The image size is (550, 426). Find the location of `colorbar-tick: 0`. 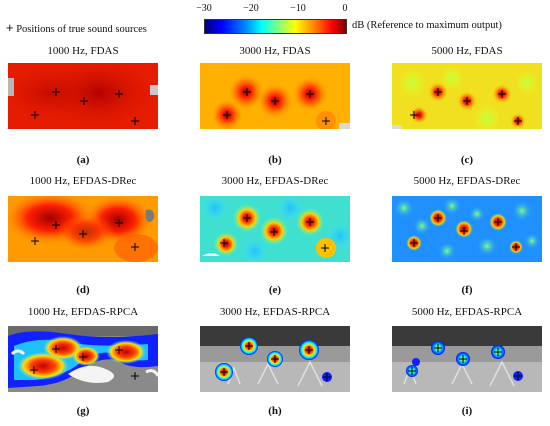

colorbar-tick: 0 is located at coordinates (345, 8).